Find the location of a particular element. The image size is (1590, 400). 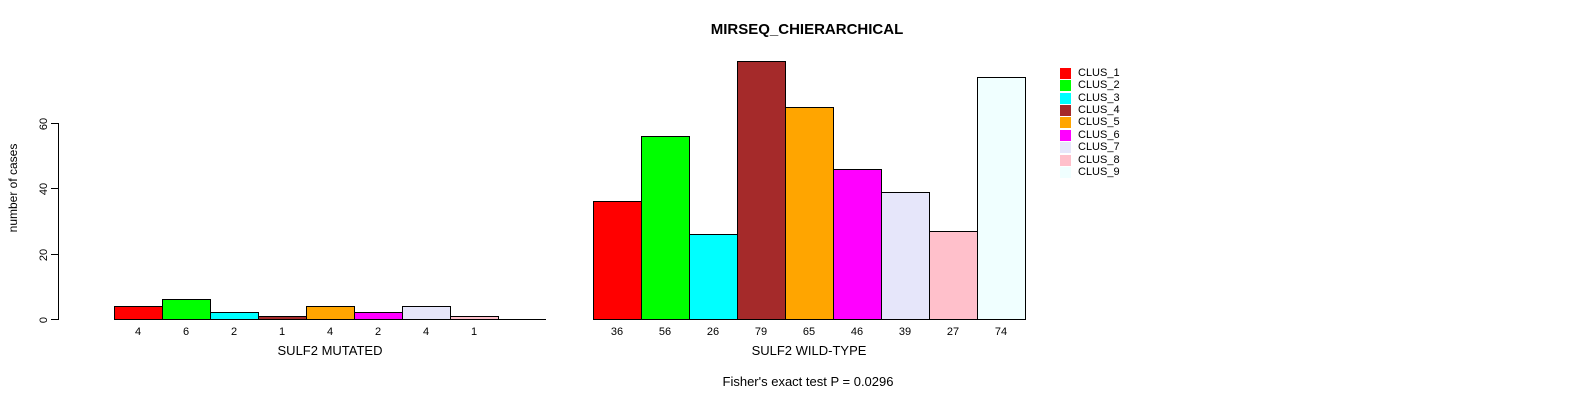

y-axis-line is located at coordinates (58, 221).